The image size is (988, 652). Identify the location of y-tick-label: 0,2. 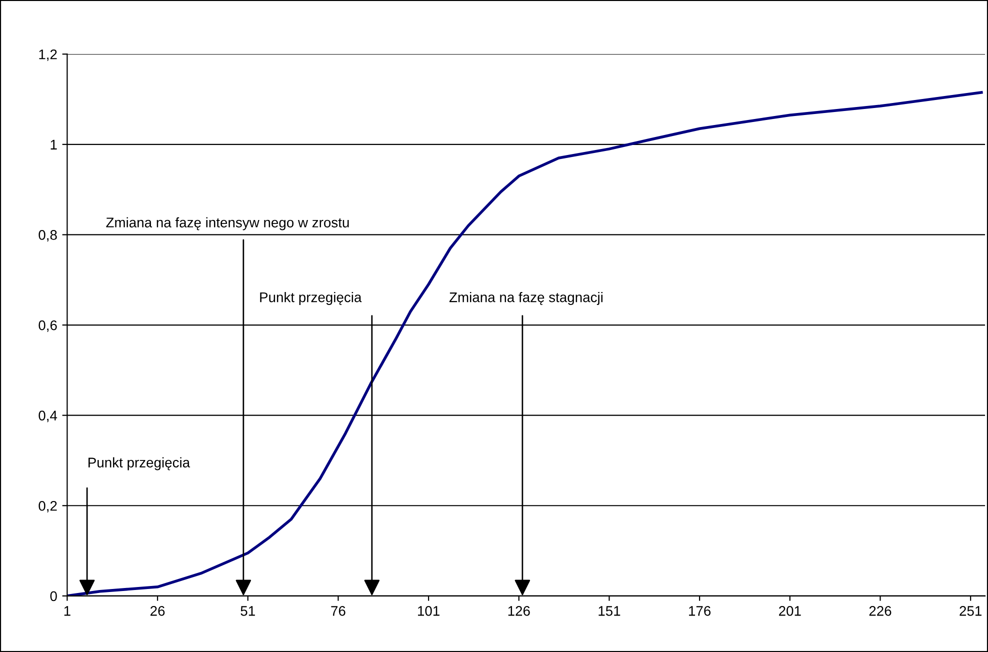
(47, 506).